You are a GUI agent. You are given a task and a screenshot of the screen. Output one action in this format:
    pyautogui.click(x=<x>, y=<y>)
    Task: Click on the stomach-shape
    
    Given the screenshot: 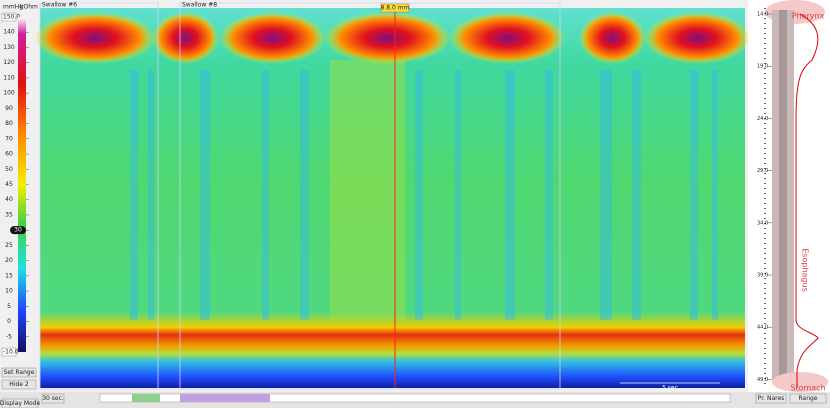 What is the action you would take?
    pyautogui.click(x=800, y=382)
    